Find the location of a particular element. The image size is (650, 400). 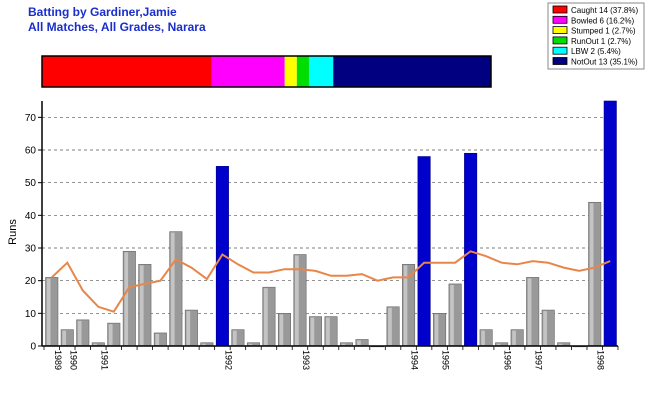

x-tick-label: 1993 is located at coordinates (306, 360).